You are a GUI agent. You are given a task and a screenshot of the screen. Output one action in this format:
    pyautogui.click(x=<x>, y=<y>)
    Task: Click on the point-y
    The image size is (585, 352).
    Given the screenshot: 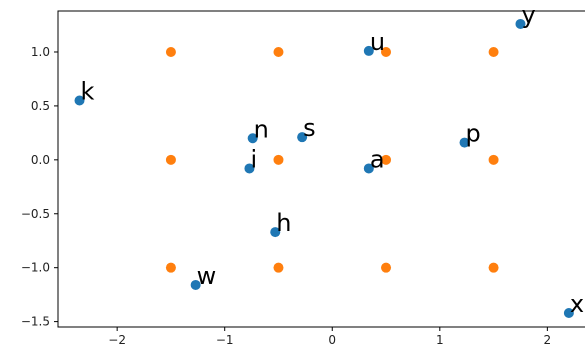 What is the action you would take?
    pyautogui.click(x=520, y=23)
    